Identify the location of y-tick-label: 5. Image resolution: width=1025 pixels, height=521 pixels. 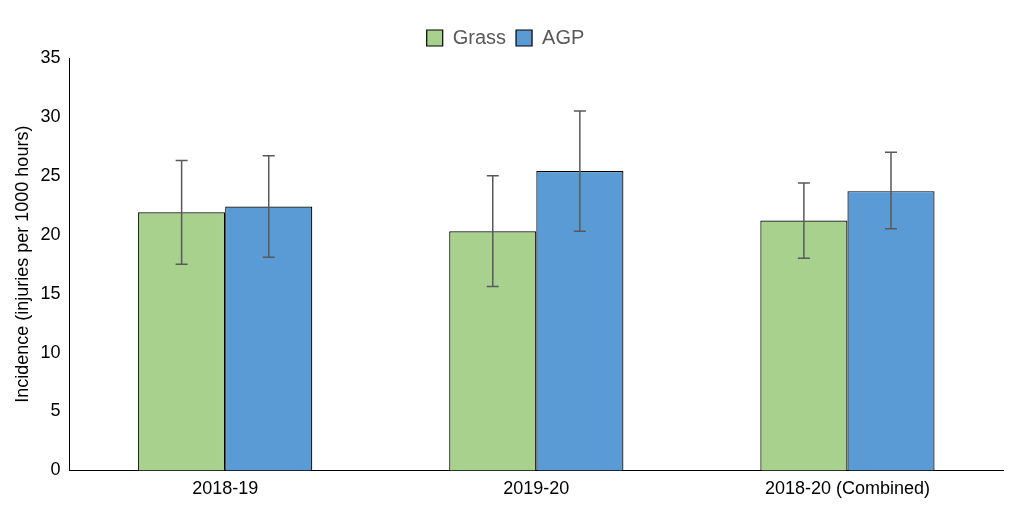
(55, 410).